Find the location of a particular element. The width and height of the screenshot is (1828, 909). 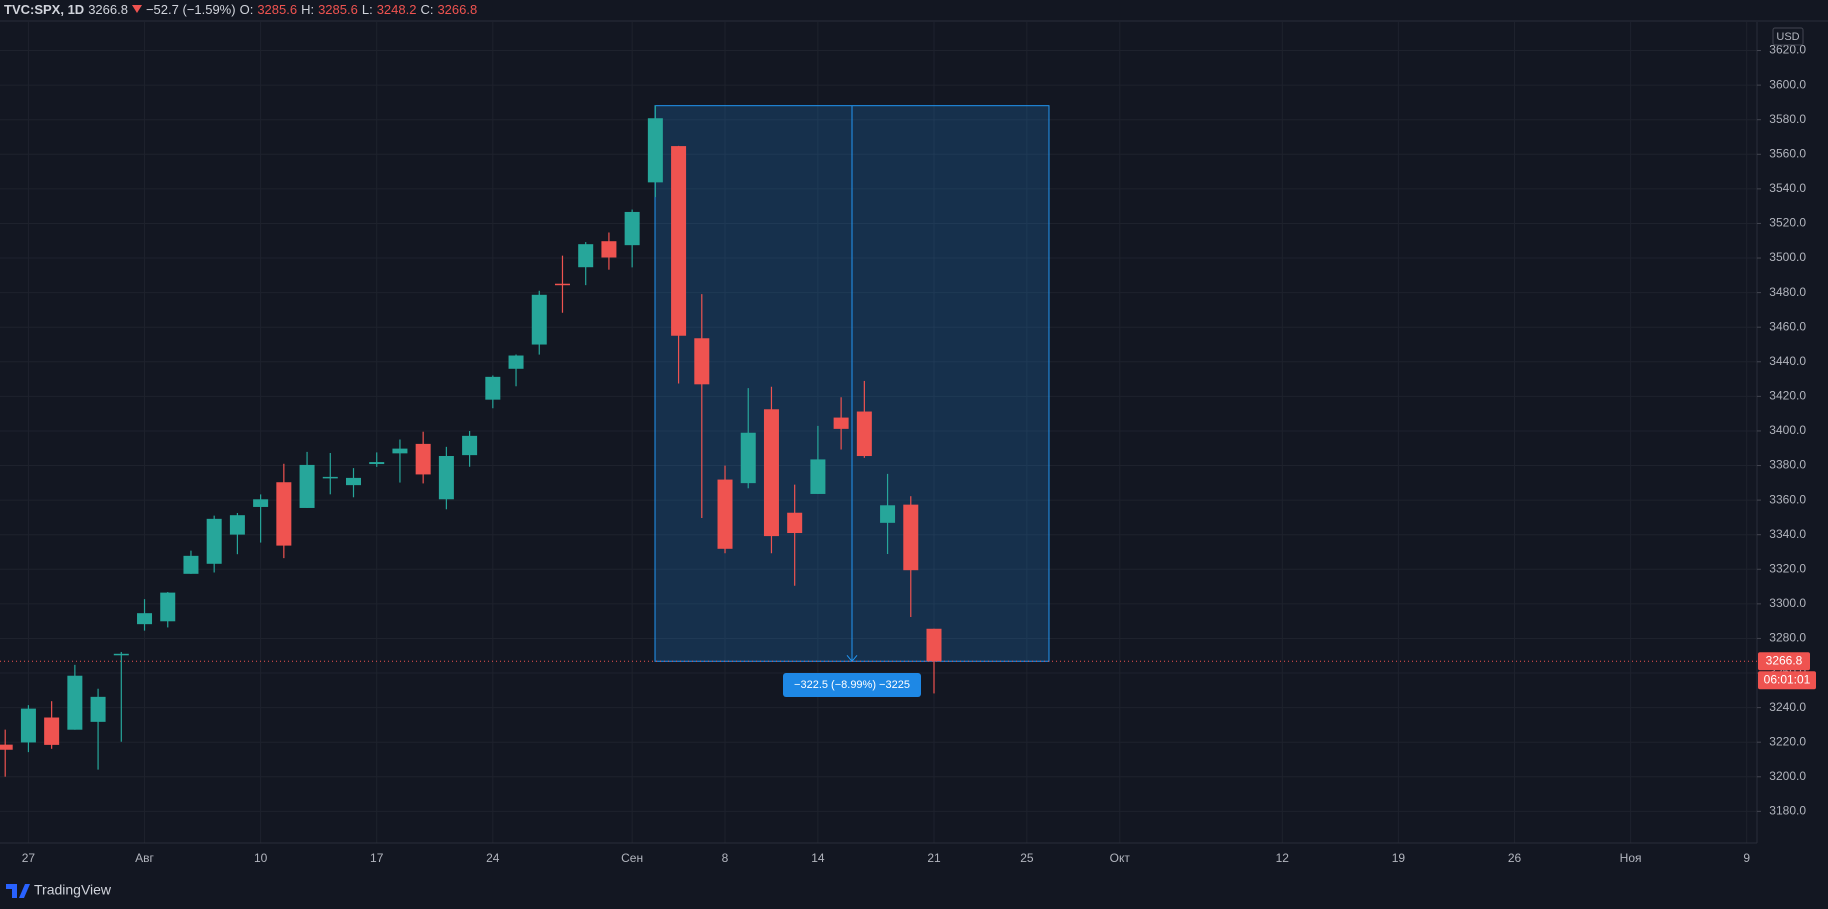

y-tick-label: 3400.0 is located at coordinates (1787, 430).